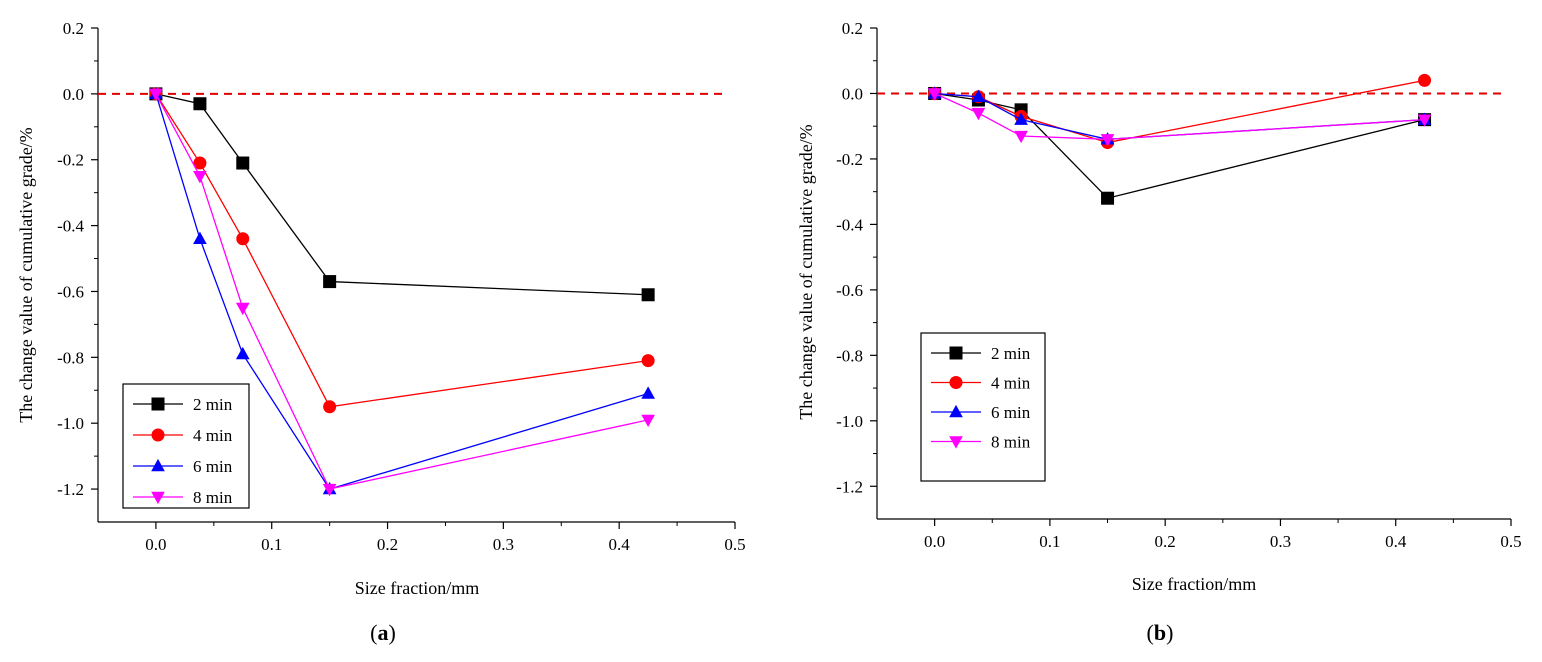 The height and width of the screenshot is (662, 1542). I want to click on series-8-min, so click(1179, 117).